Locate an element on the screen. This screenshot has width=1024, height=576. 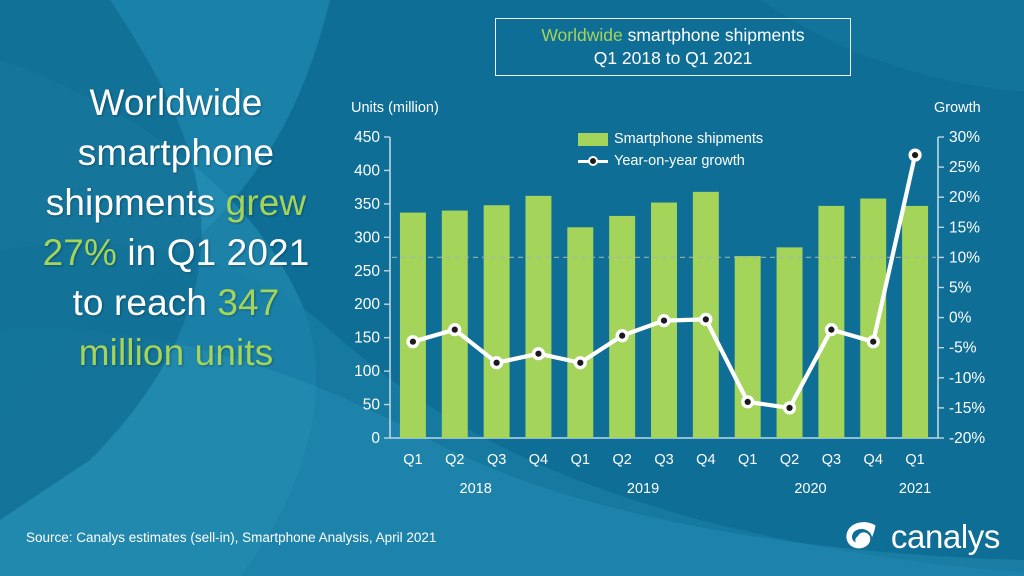
y-axis-tick-label: 200 is located at coordinates (367, 304).